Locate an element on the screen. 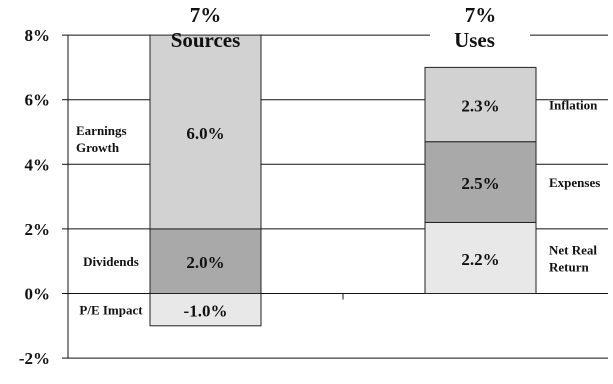  y-tick-label: -2% is located at coordinates (34, 358).